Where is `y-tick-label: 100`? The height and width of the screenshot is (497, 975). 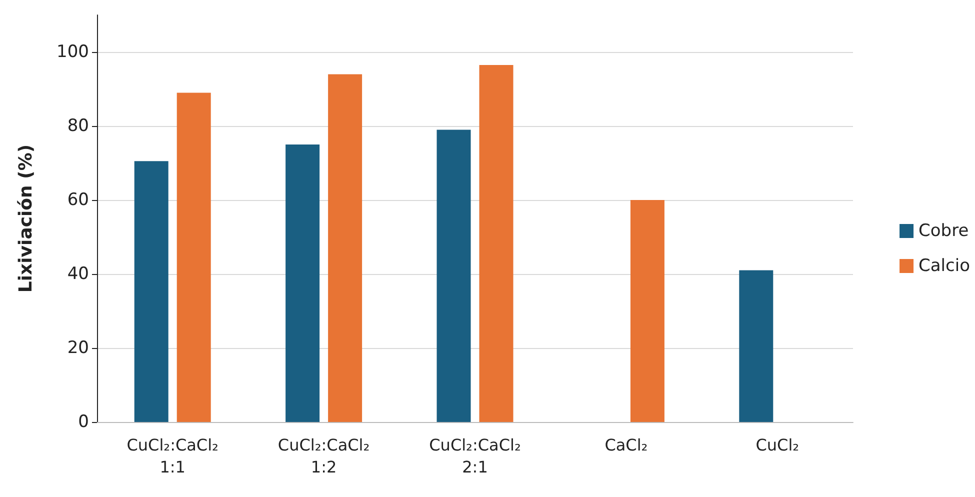
y-tick-label: 100 is located at coordinates (72, 52).